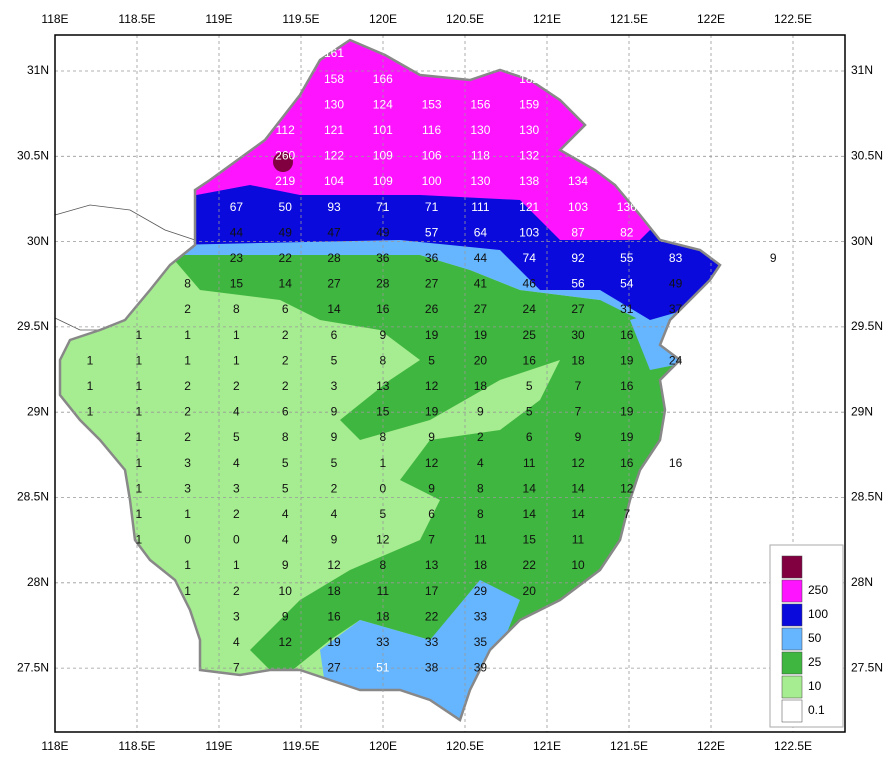 The width and height of the screenshot is (892, 769). I want to click on station-value: 6, so click(334, 335).